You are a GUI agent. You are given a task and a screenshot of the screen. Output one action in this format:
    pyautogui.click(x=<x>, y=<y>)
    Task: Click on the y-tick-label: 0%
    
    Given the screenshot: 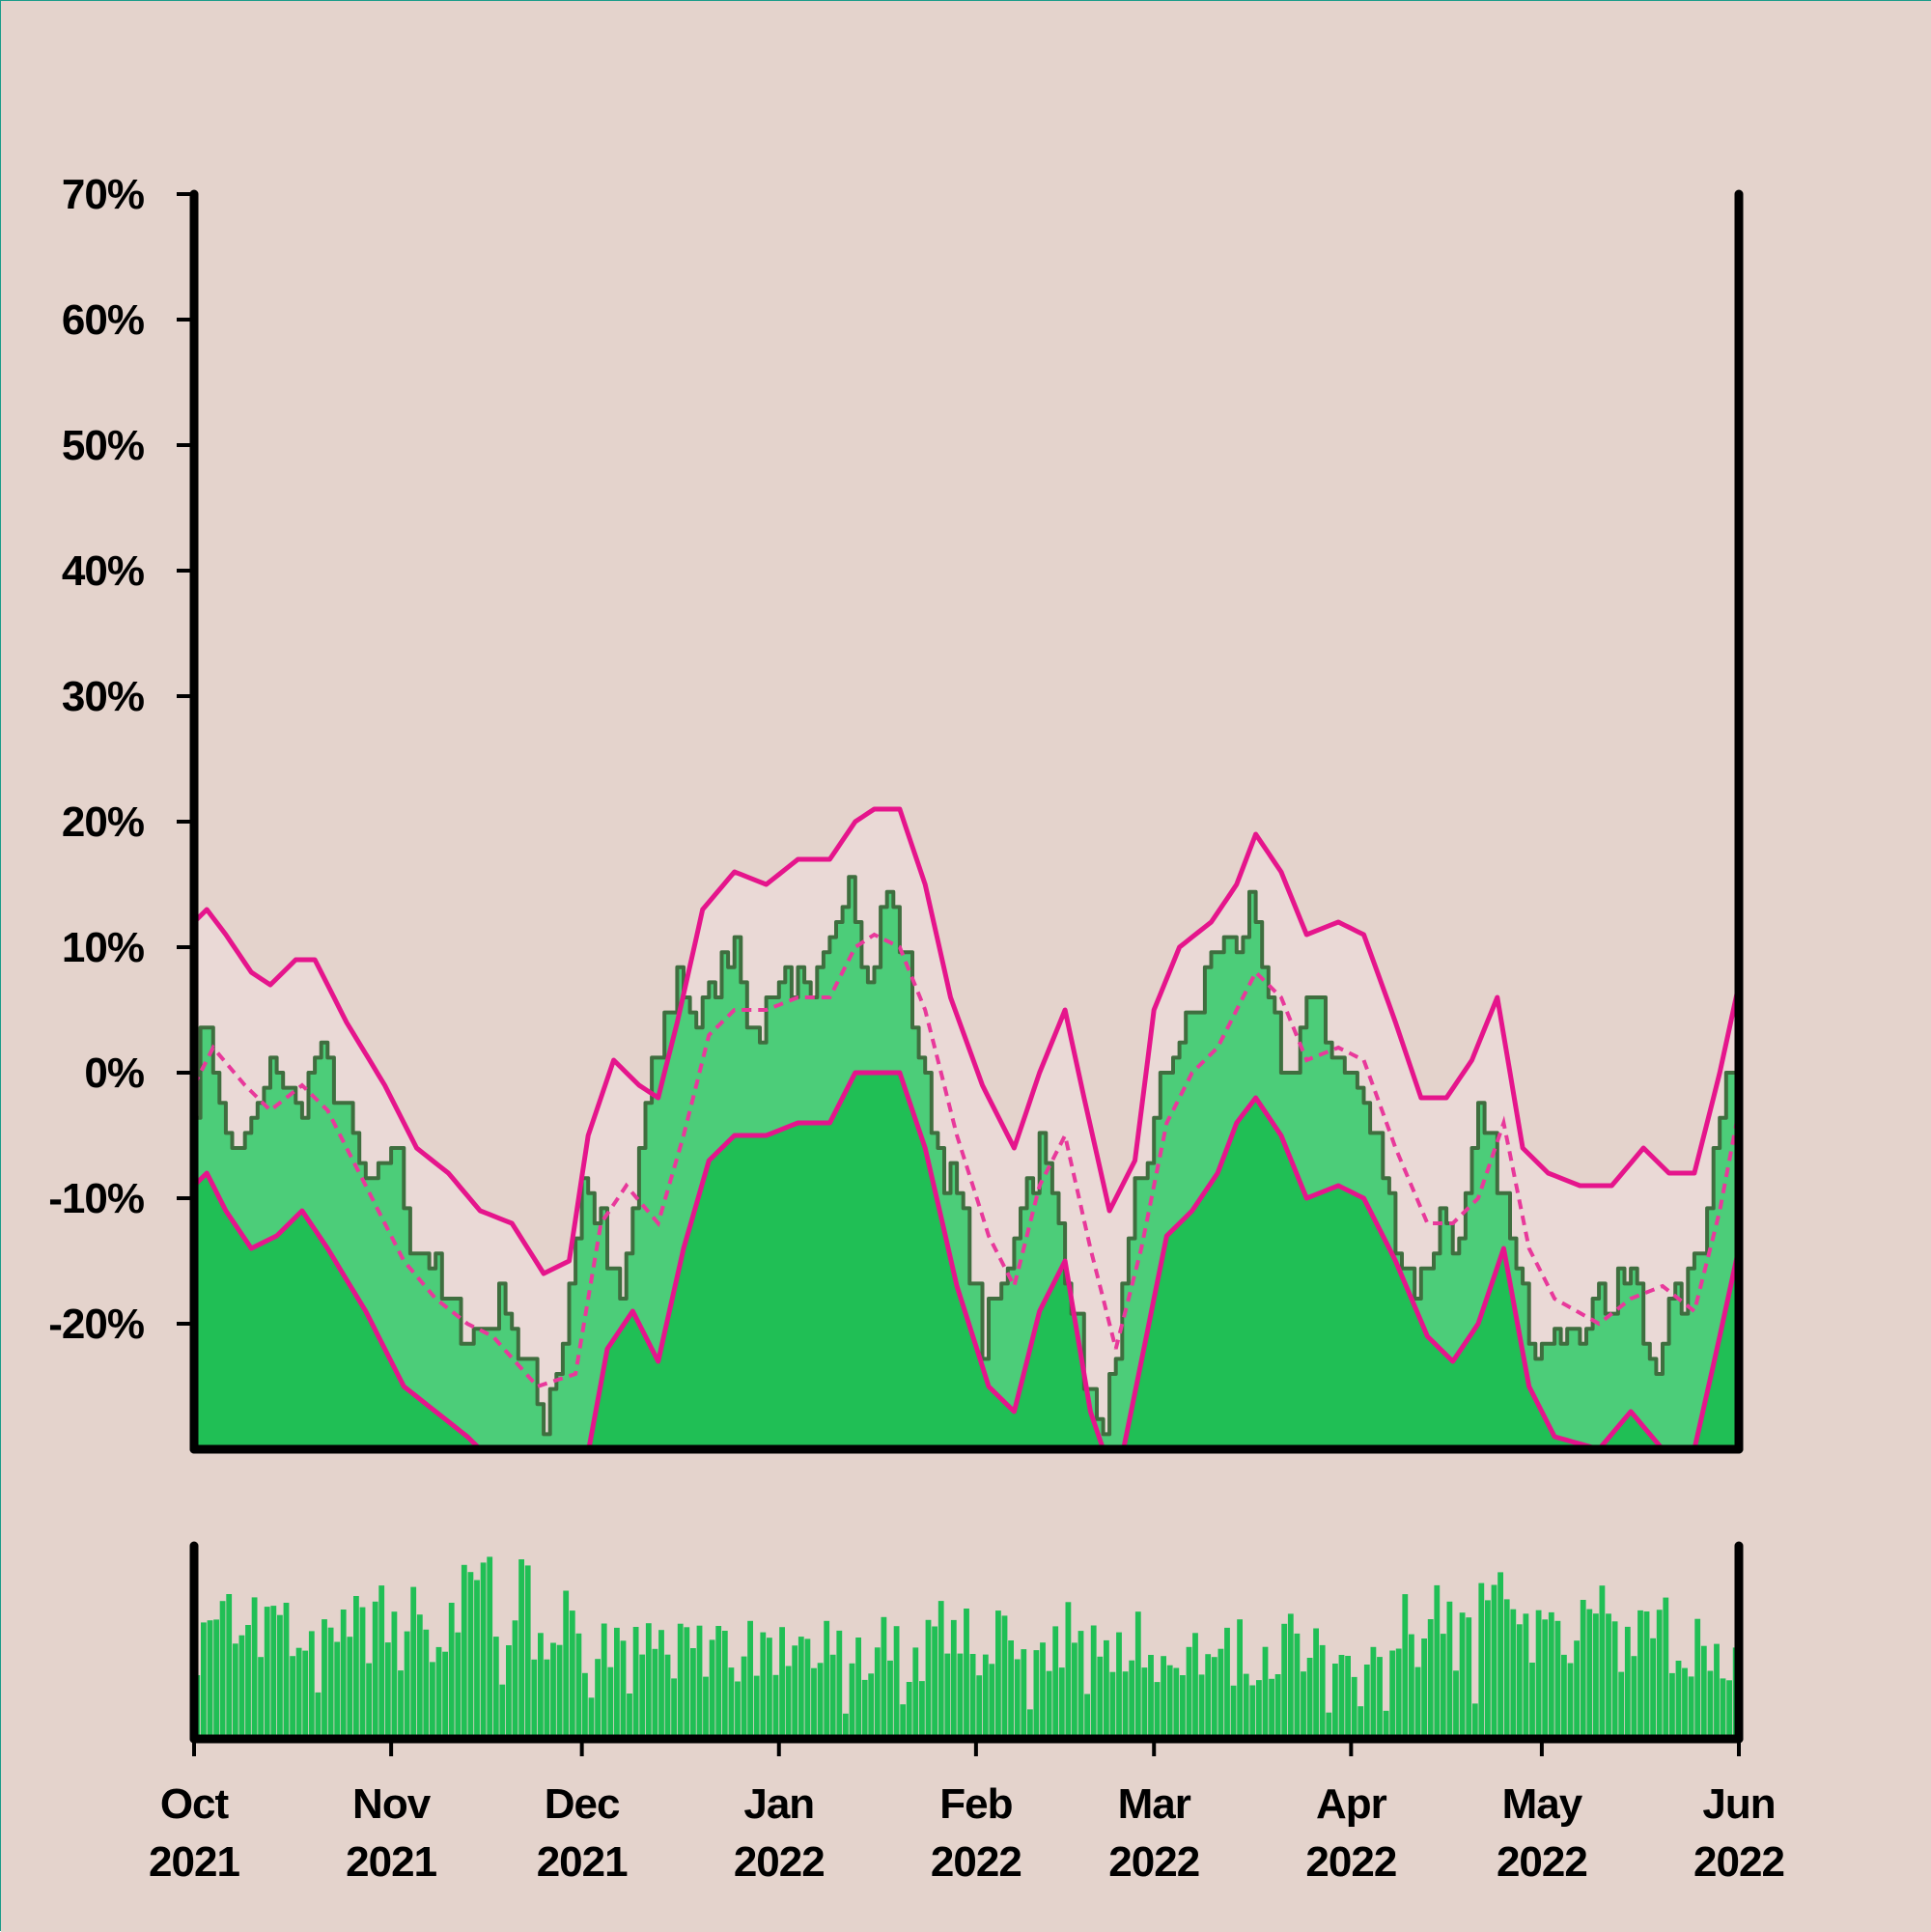 What is the action you would take?
    pyautogui.click(x=114, y=1073)
    